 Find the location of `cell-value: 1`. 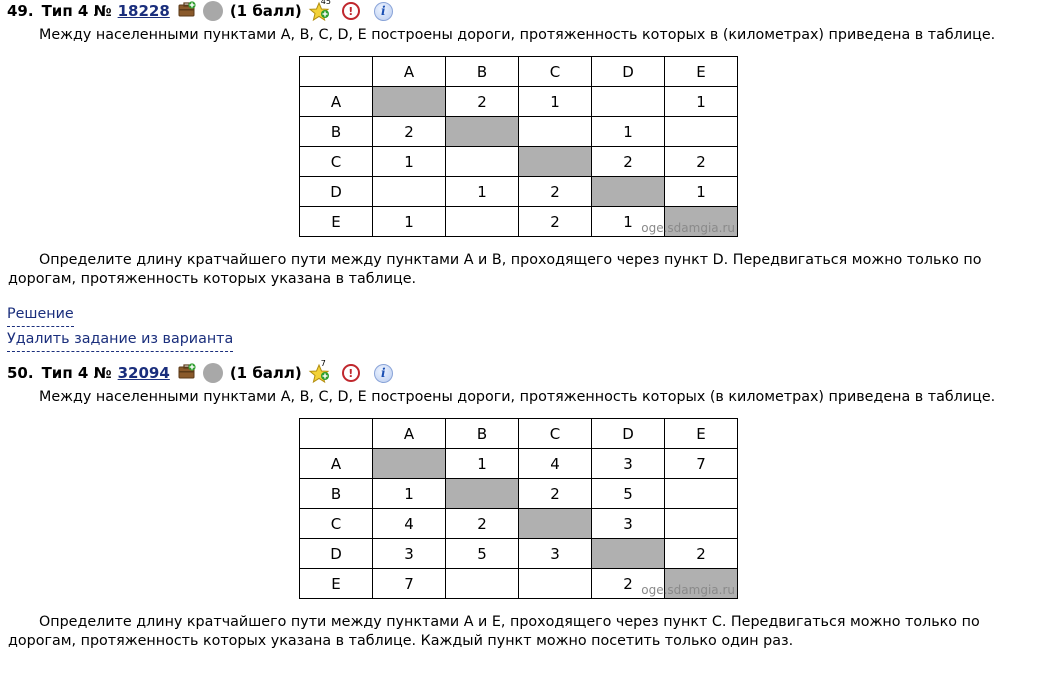

cell-value: 1 is located at coordinates (628, 221).